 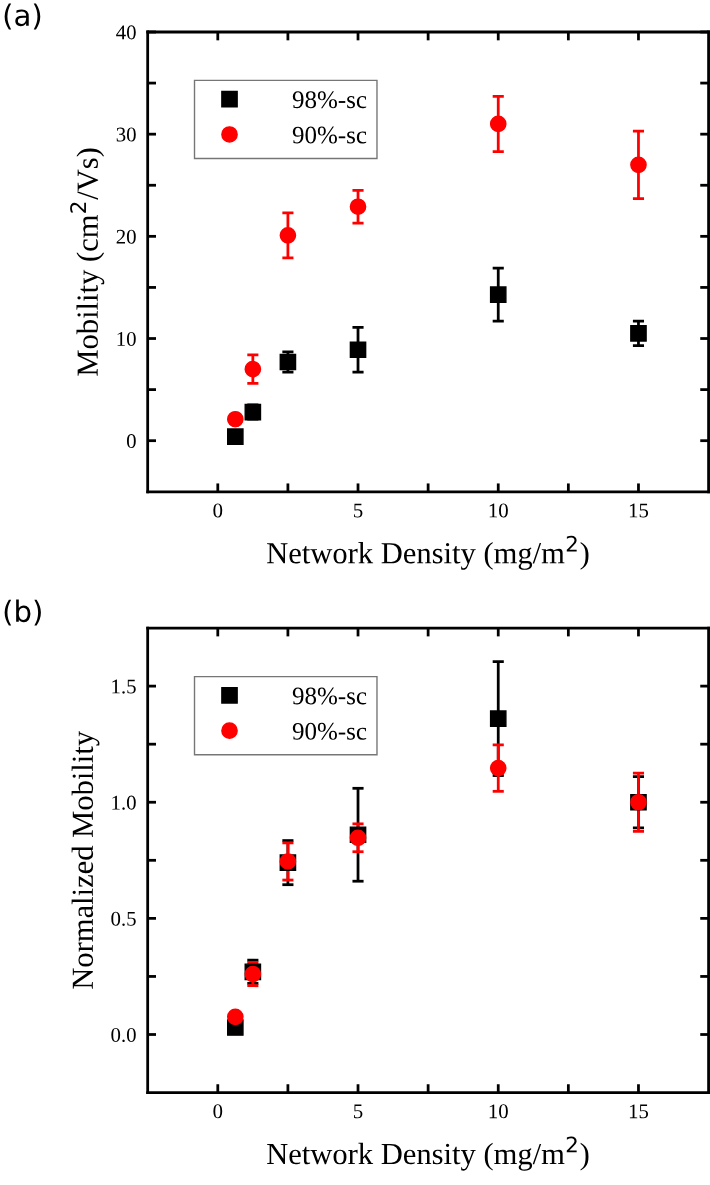 I want to click on y-tick-label: 1.0, so click(x=124, y=802).